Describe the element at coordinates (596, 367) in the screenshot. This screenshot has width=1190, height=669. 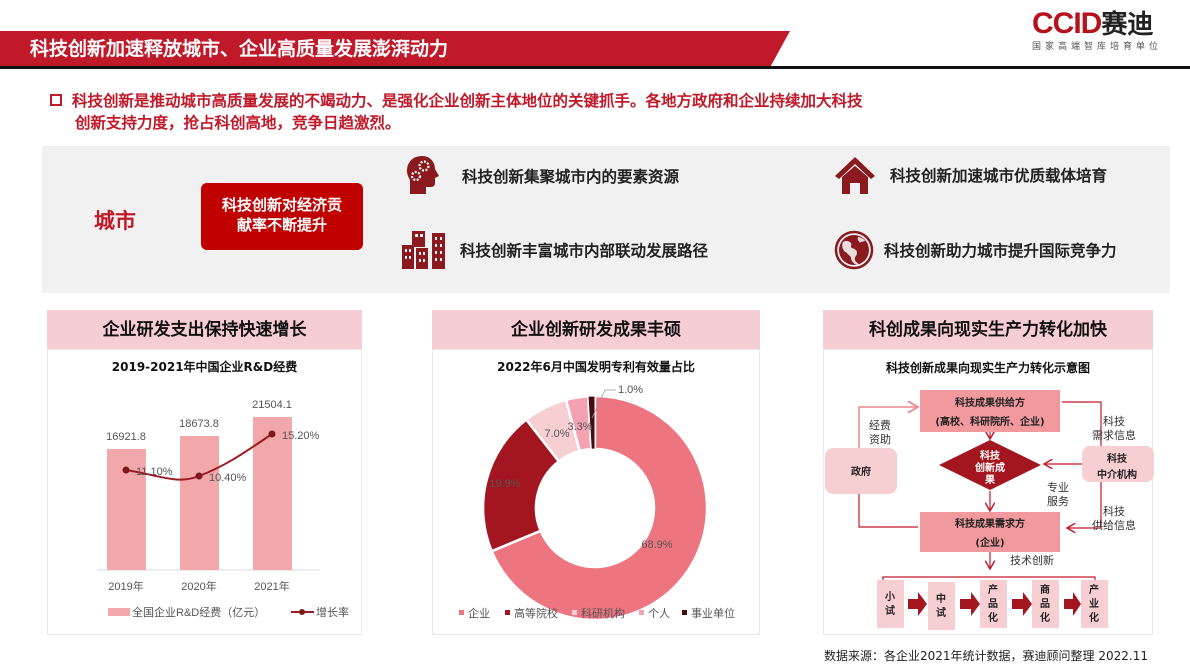
I see `chart-title: 2022年6月中国发明专利有效量占比` at that location.